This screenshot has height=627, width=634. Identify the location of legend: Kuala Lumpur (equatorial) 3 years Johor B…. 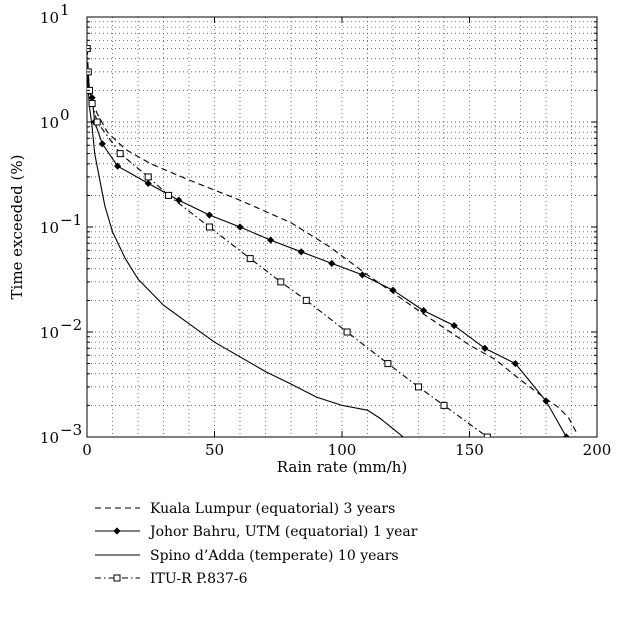
(256, 544).